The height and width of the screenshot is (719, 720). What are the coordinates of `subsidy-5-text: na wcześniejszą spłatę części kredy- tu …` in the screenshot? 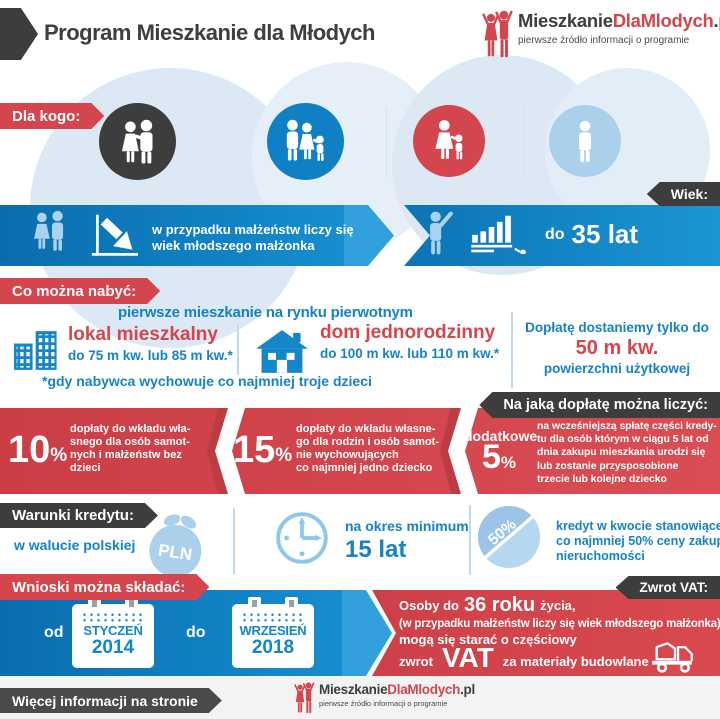 It's located at (627, 452).